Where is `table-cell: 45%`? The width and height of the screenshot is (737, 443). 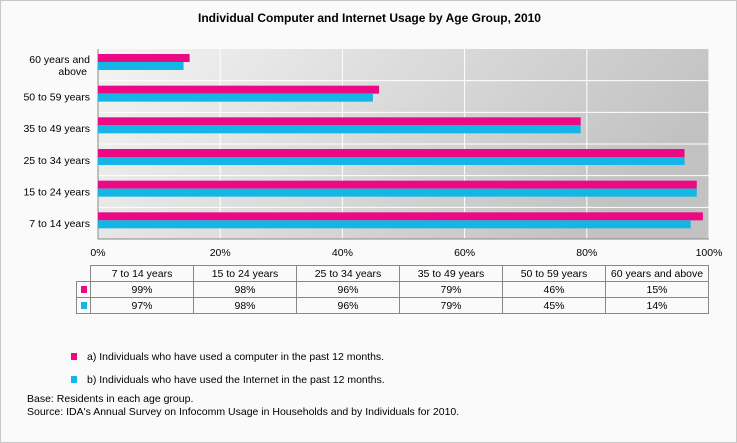
table-cell: 45% is located at coordinates (554, 305).